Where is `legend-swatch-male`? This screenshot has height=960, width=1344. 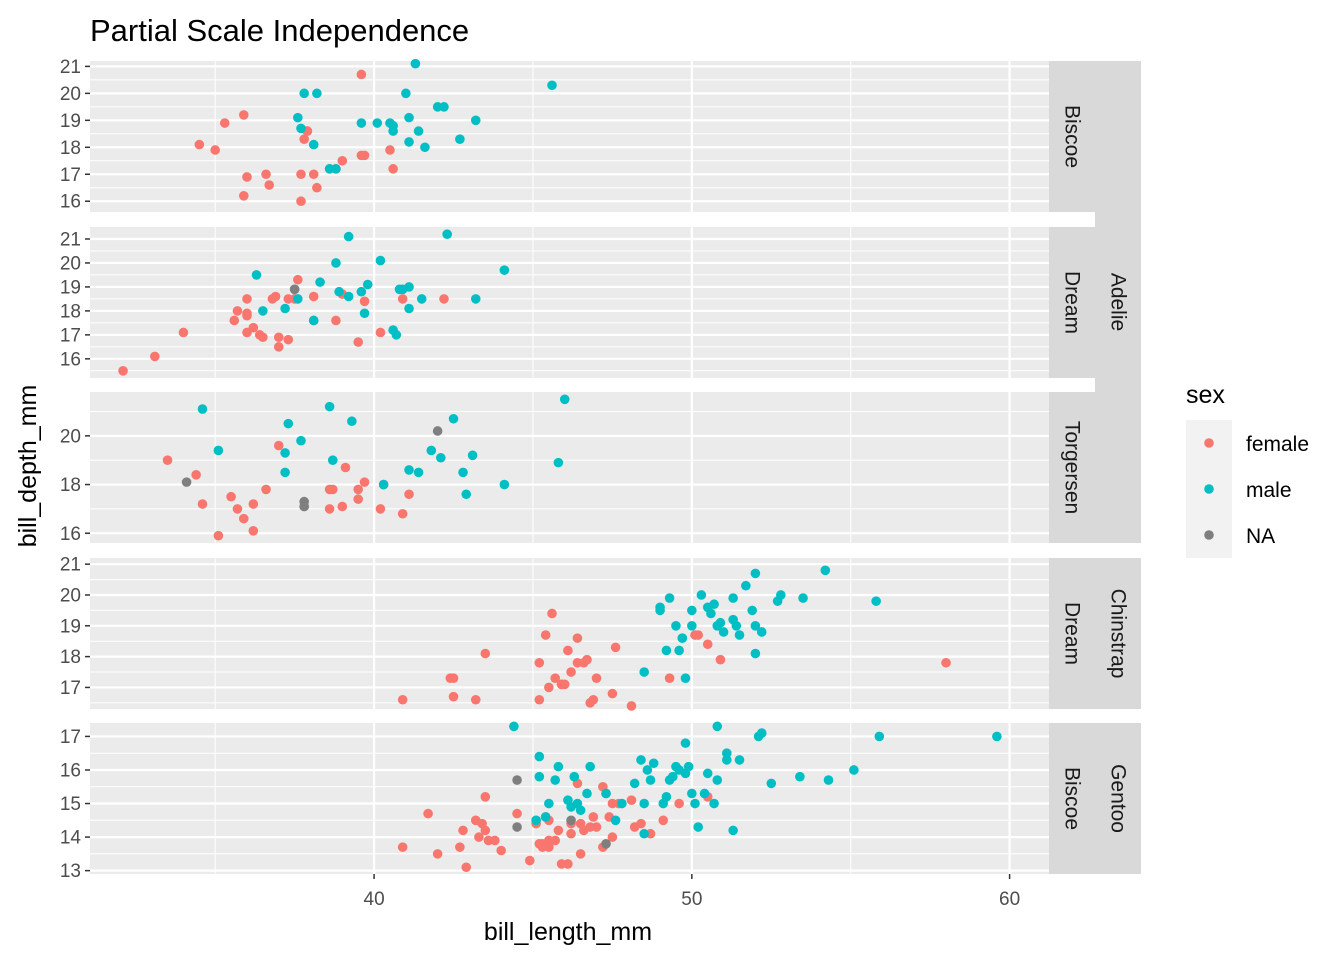 legend-swatch-male is located at coordinates (1209, 489).